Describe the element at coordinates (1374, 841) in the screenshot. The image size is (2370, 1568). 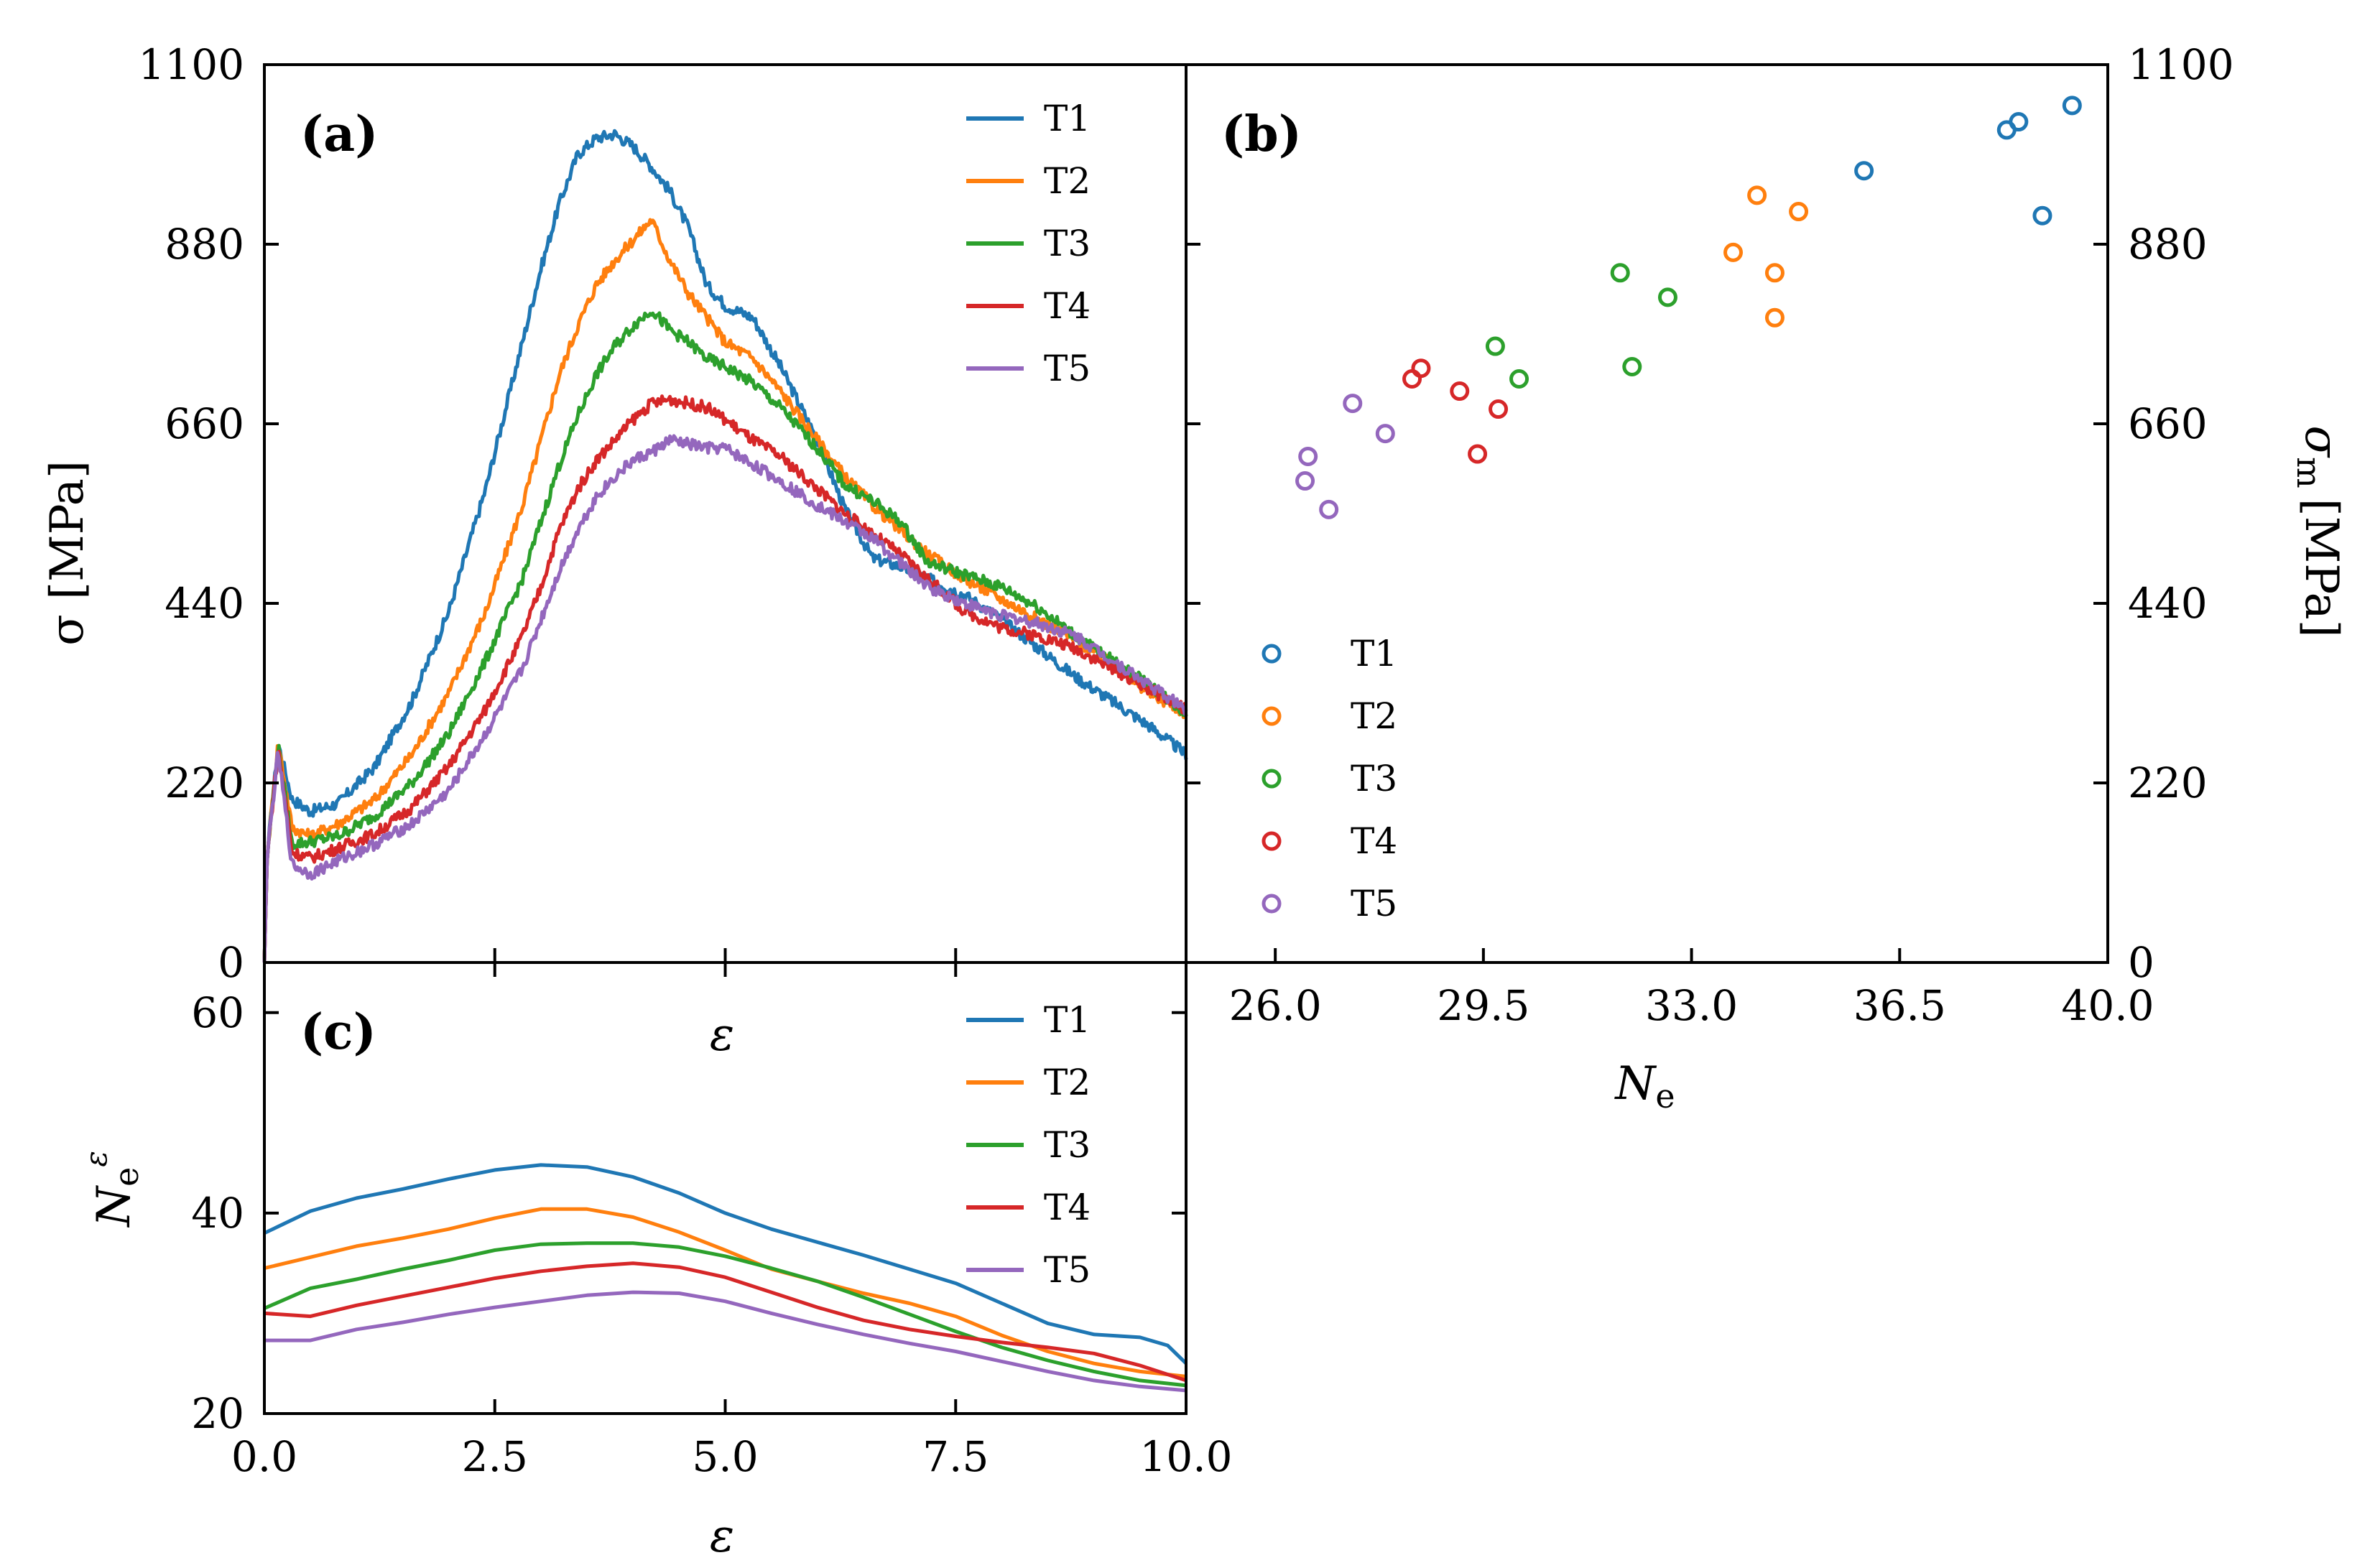
I see `panel-b-legend-label-T4: T4` at that location.